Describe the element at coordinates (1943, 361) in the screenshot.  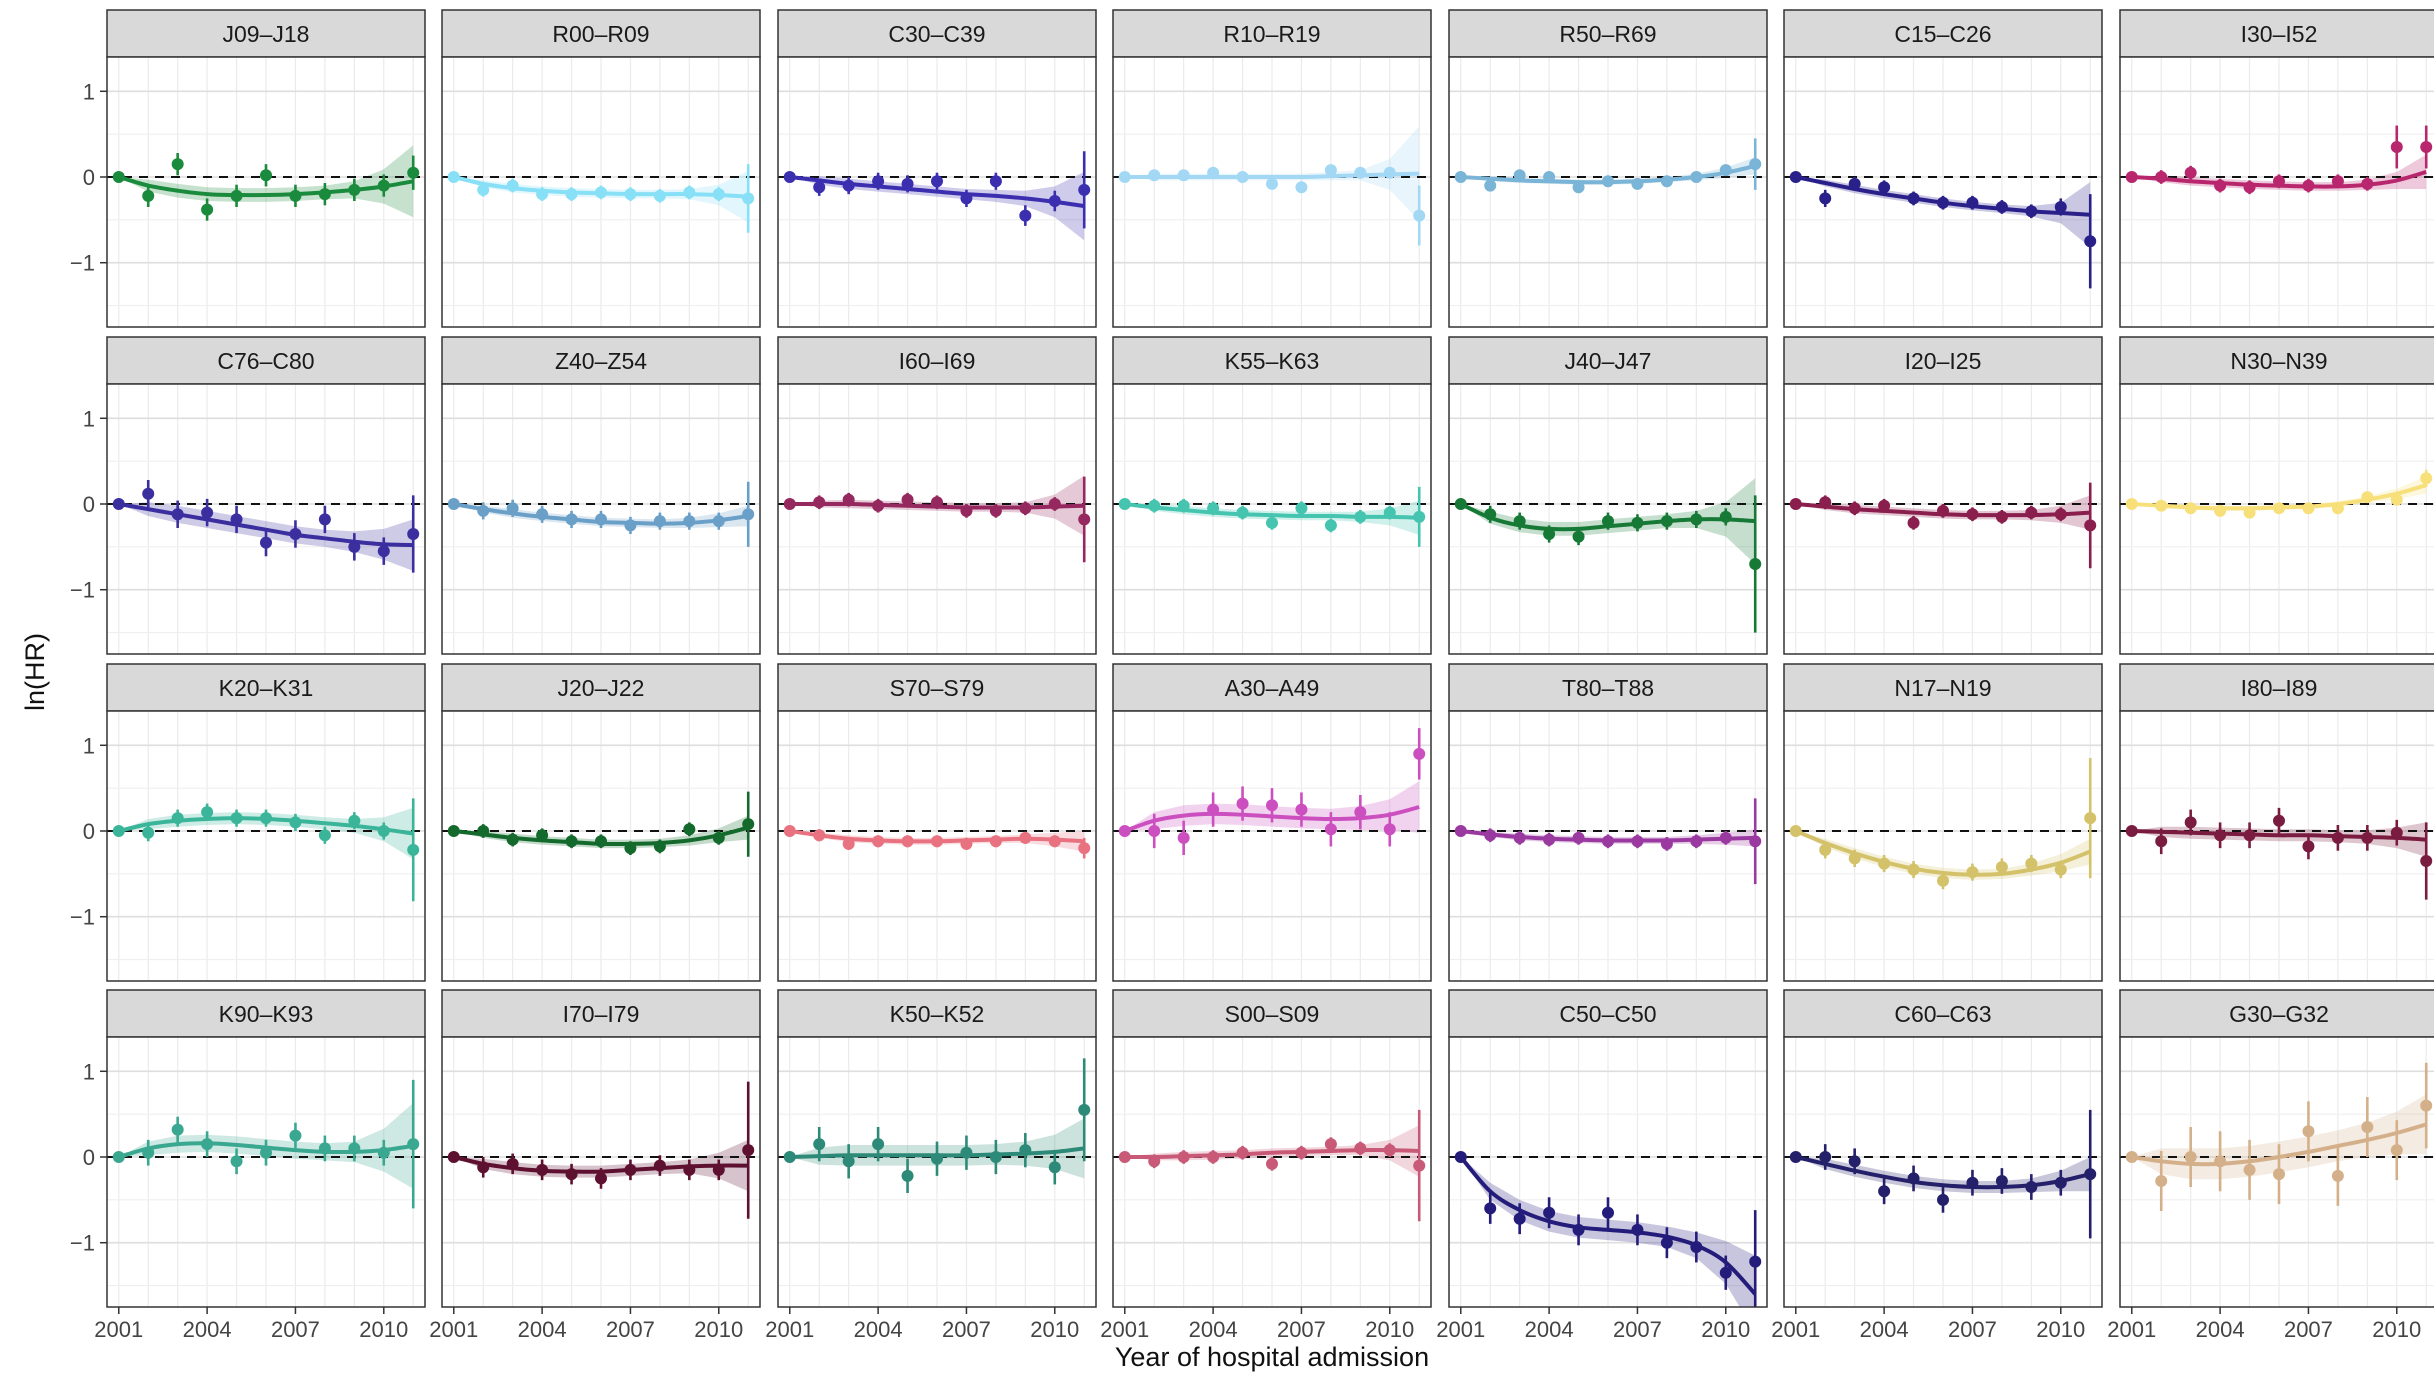
I see `facet-title: I20–I25` at that location.